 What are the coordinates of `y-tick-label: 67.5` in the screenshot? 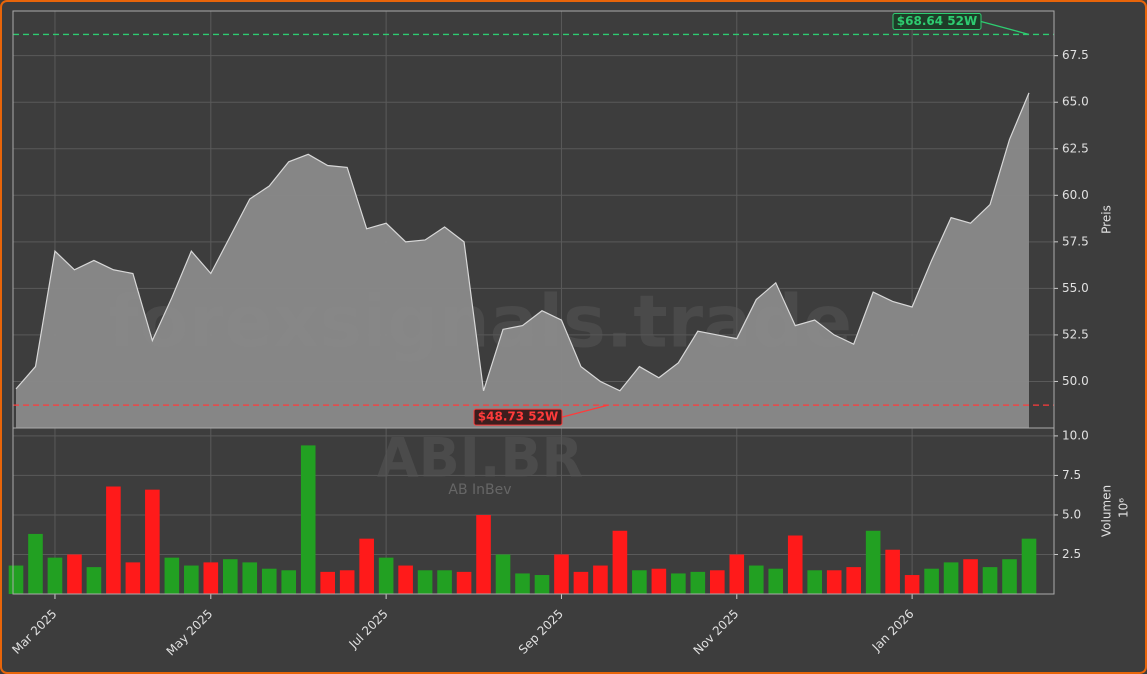 It's located at (1075, 55).